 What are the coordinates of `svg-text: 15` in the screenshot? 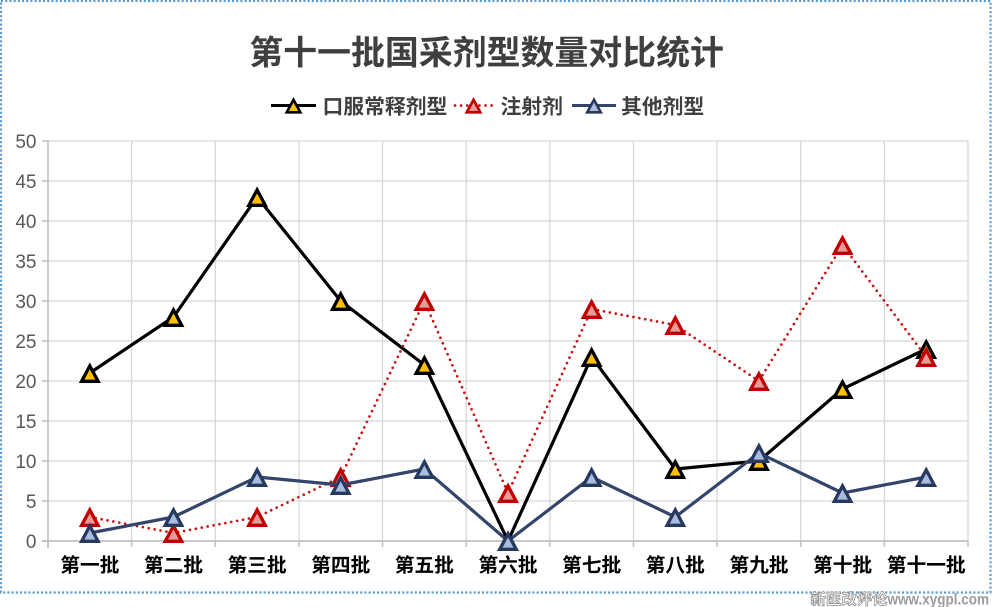 It's located at (25, 422).